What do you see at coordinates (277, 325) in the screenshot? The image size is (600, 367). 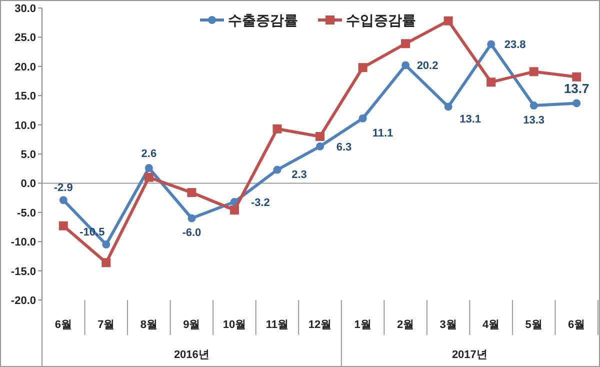 I see `x-tick-label: 11월` at bounding box center [277, 325].